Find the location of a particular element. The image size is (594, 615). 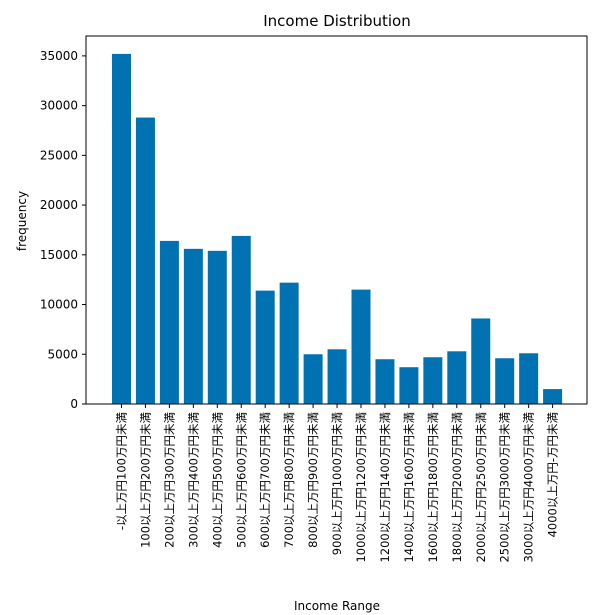

y-tick-label: 35000 is located at coordinates (59, 56).